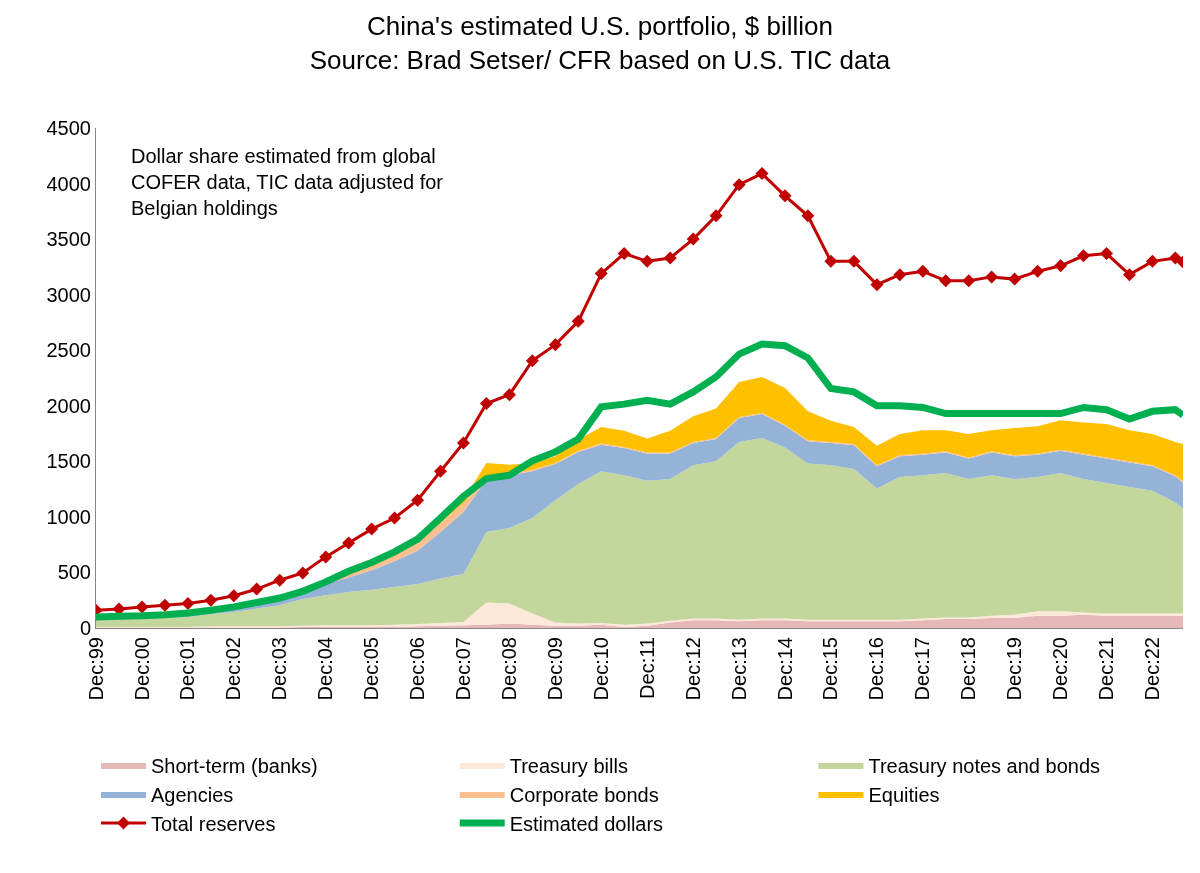 This screenshot has height=873, width=1200. Describe the element at coordinates (922, 669) in the screenshot. I see `x-tick-label: Dec:17` at that location.